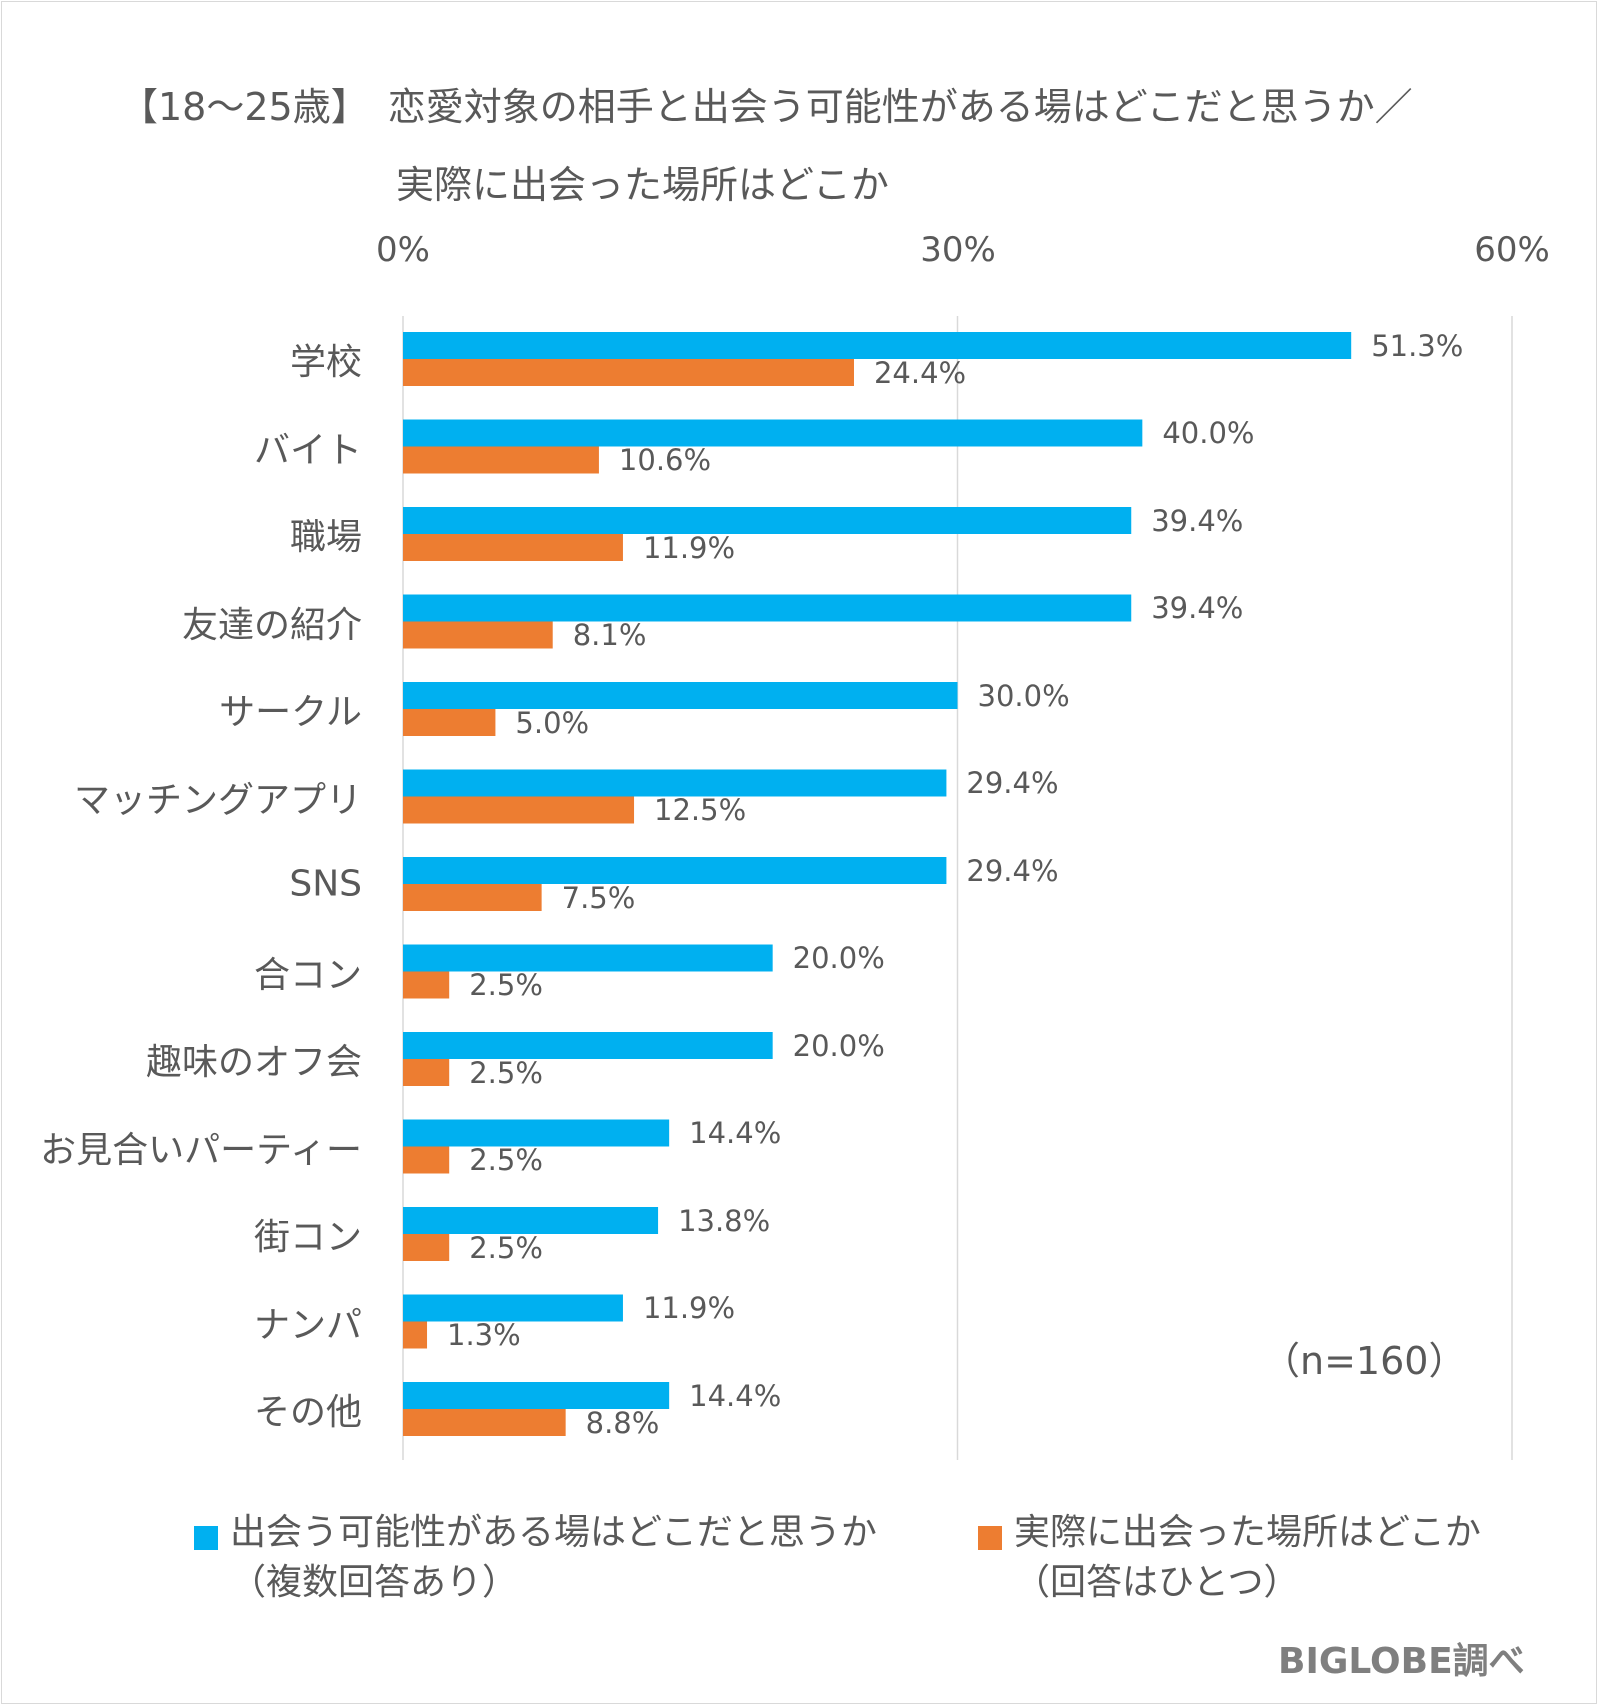  I want to click on category-label: その他, so click(307, 1412).